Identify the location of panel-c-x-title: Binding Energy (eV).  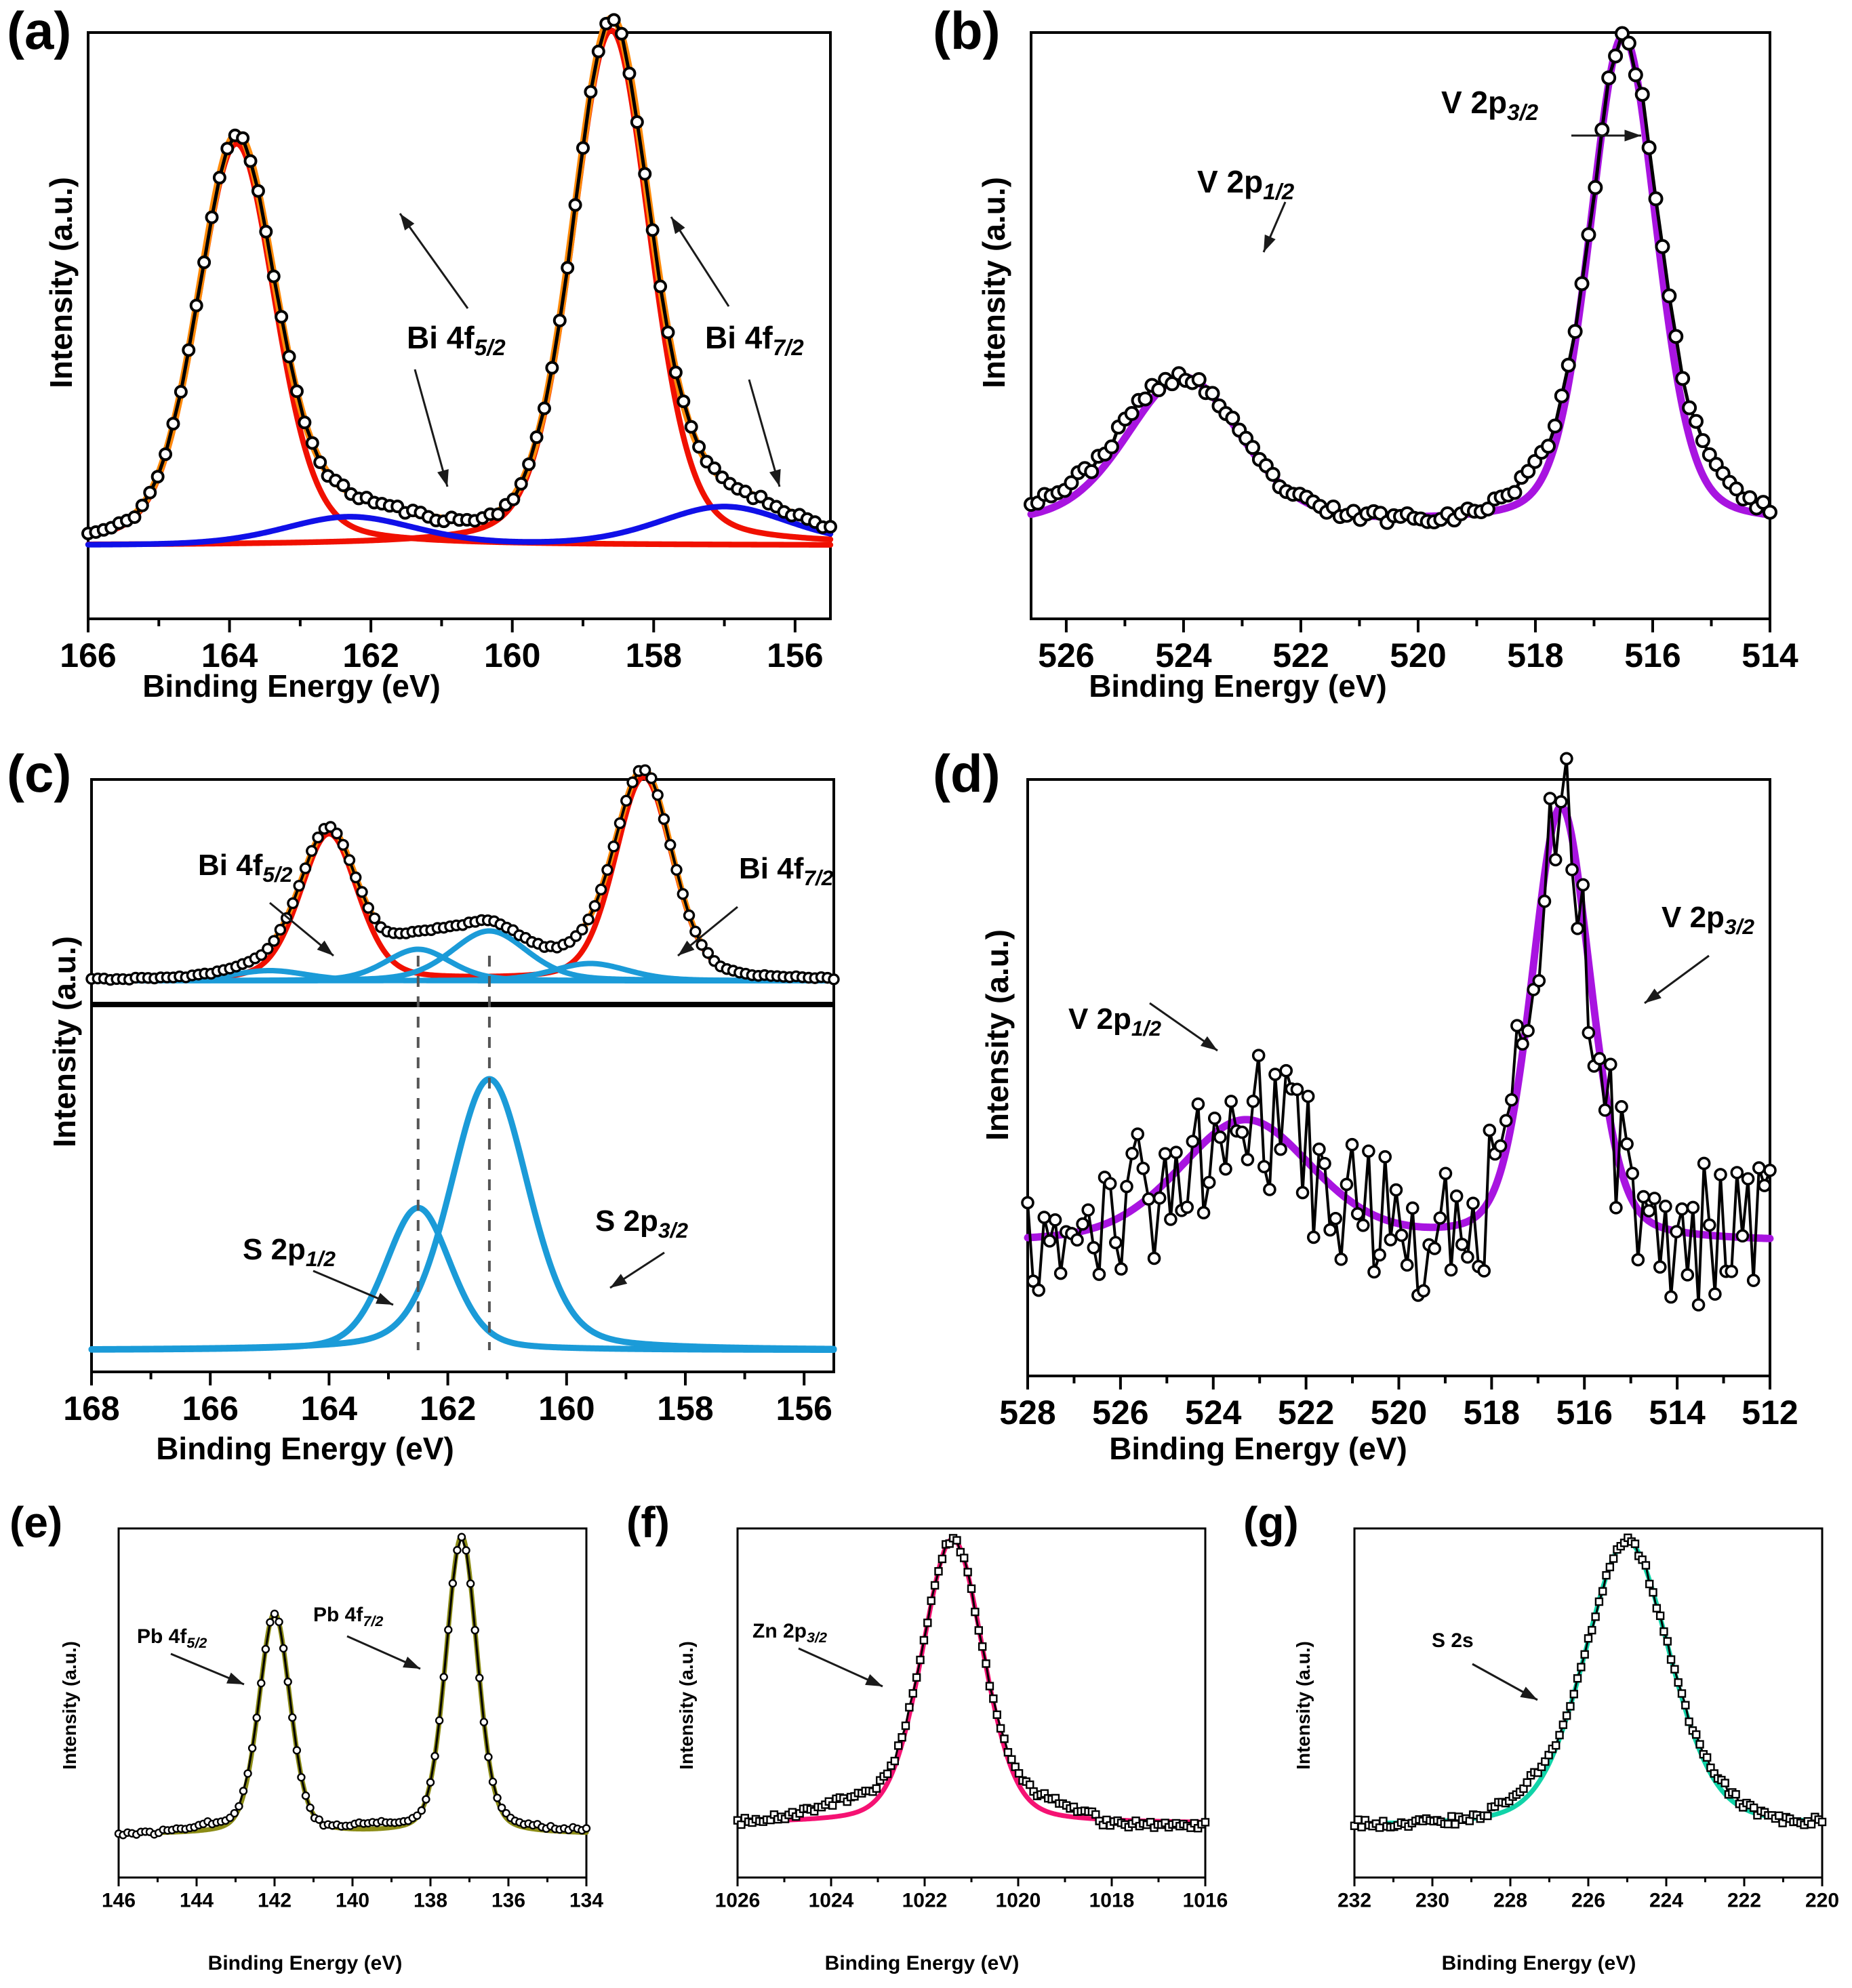
(305, 1448).